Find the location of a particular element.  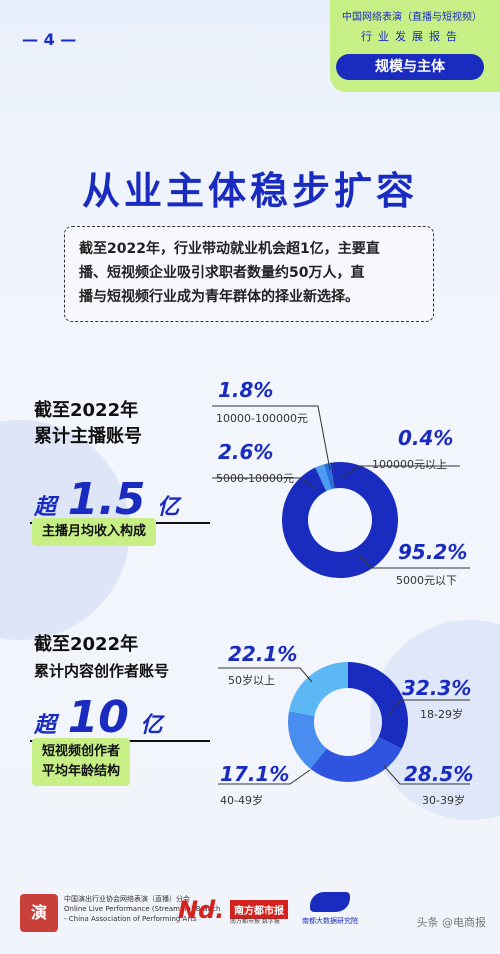

stat1-heading-year: 截至2022年 is located at coordinates (86, 410).